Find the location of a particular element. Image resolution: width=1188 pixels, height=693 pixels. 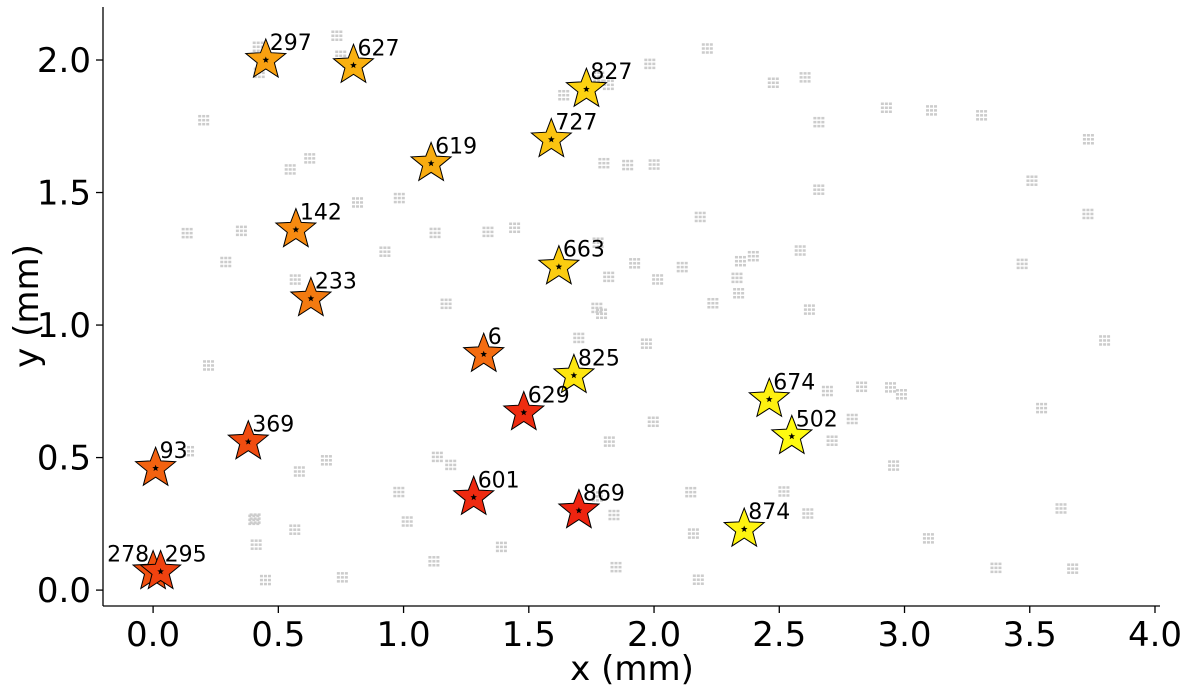

point-label: 93 is located at coordinates (174, 451).